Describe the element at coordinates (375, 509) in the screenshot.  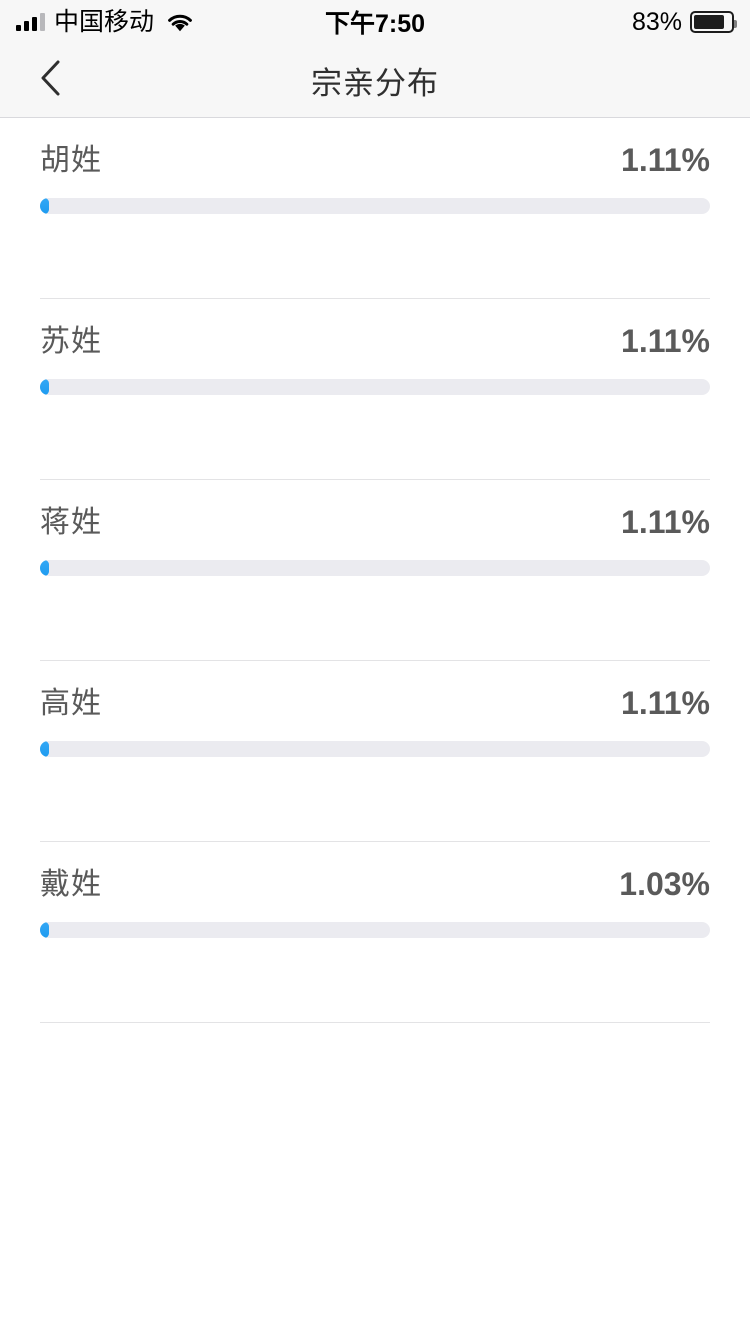
I see `list-item-header: 蒋姓 1.11%` at that location.